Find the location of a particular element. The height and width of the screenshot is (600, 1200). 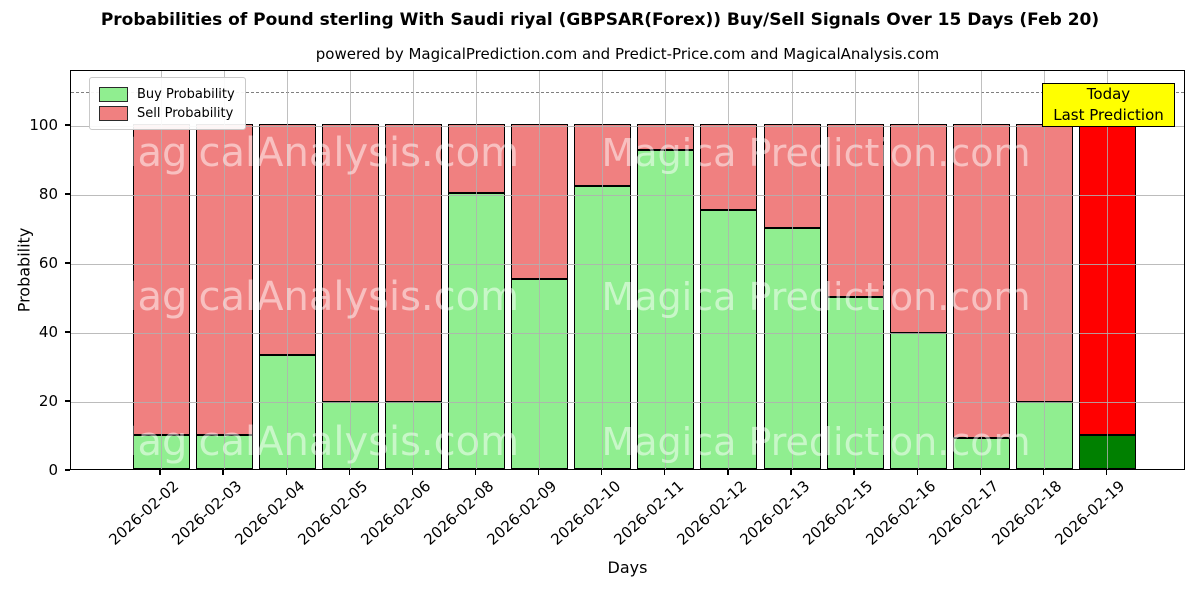

today-annotation-line2: Last Prediction is located at coordinates (1108, 115).